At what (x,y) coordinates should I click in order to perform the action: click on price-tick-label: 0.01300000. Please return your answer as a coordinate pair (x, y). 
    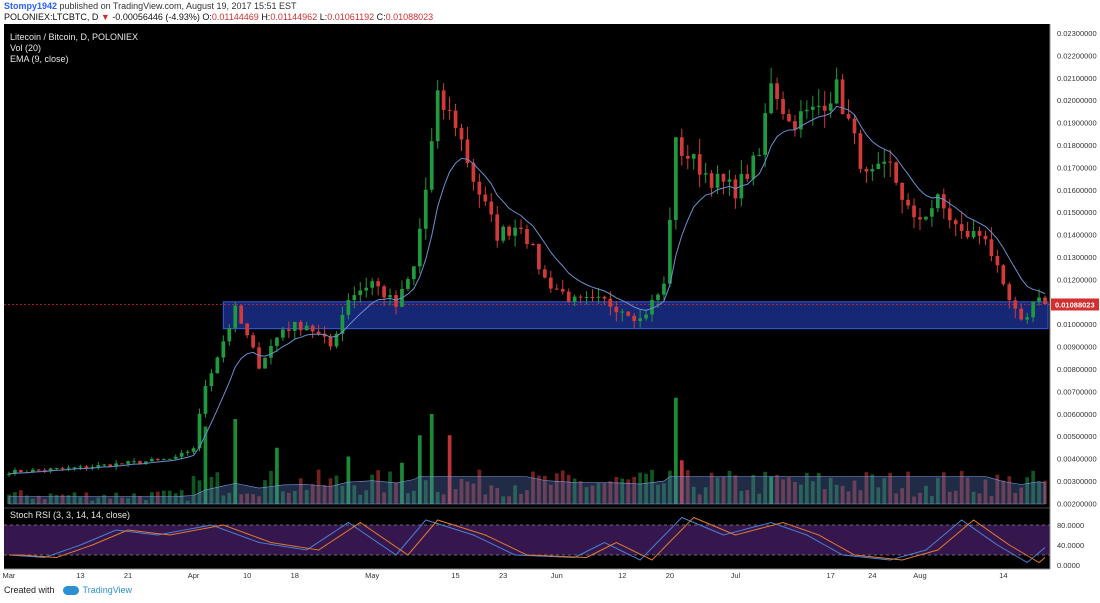
    Looking at the image, I should click on (1077, 257).